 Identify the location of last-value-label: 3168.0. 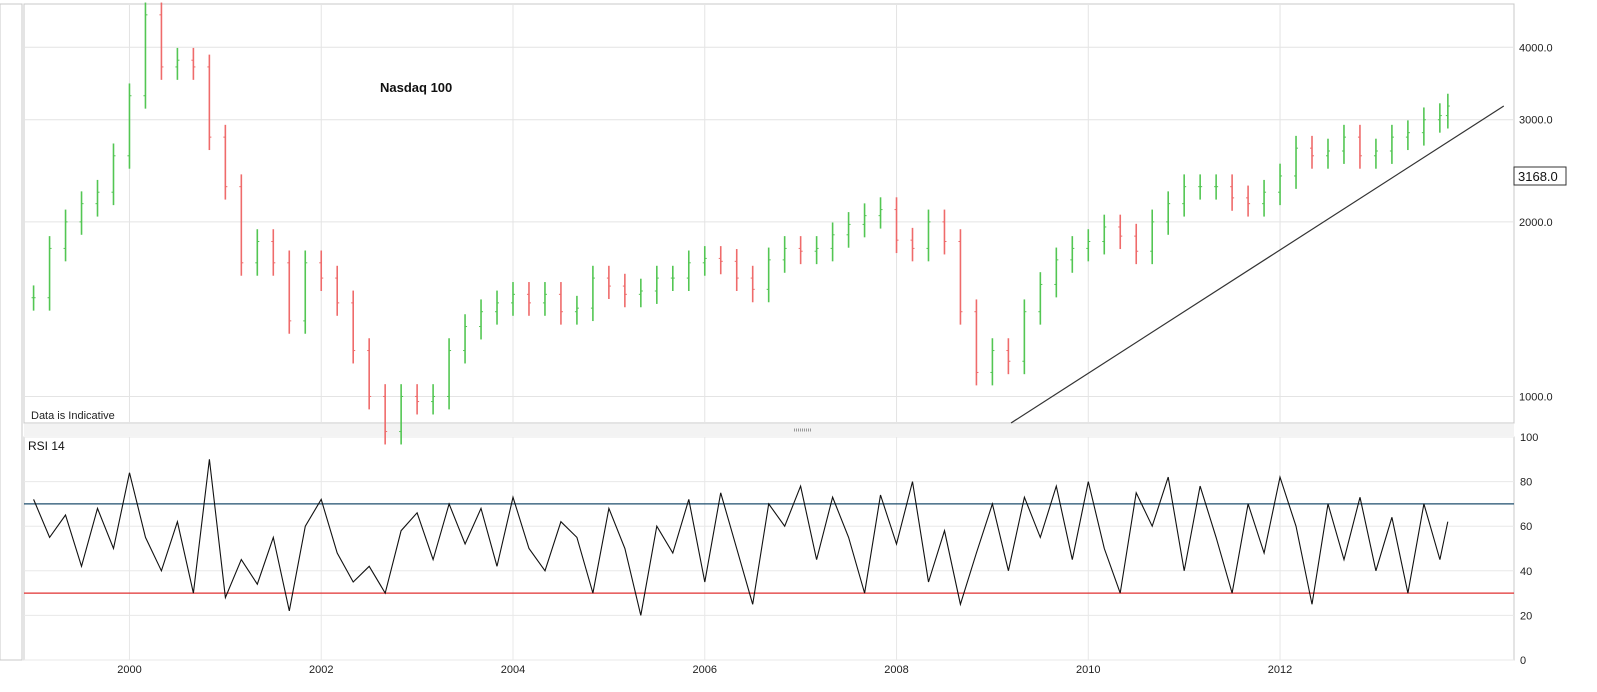
(1538, 176).